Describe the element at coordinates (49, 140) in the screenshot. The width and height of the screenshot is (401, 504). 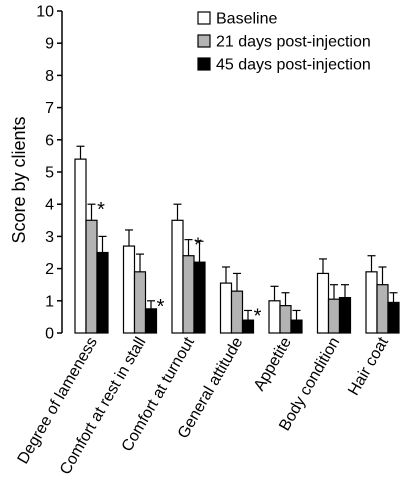
I see `y-tick-label: 6` at that location.